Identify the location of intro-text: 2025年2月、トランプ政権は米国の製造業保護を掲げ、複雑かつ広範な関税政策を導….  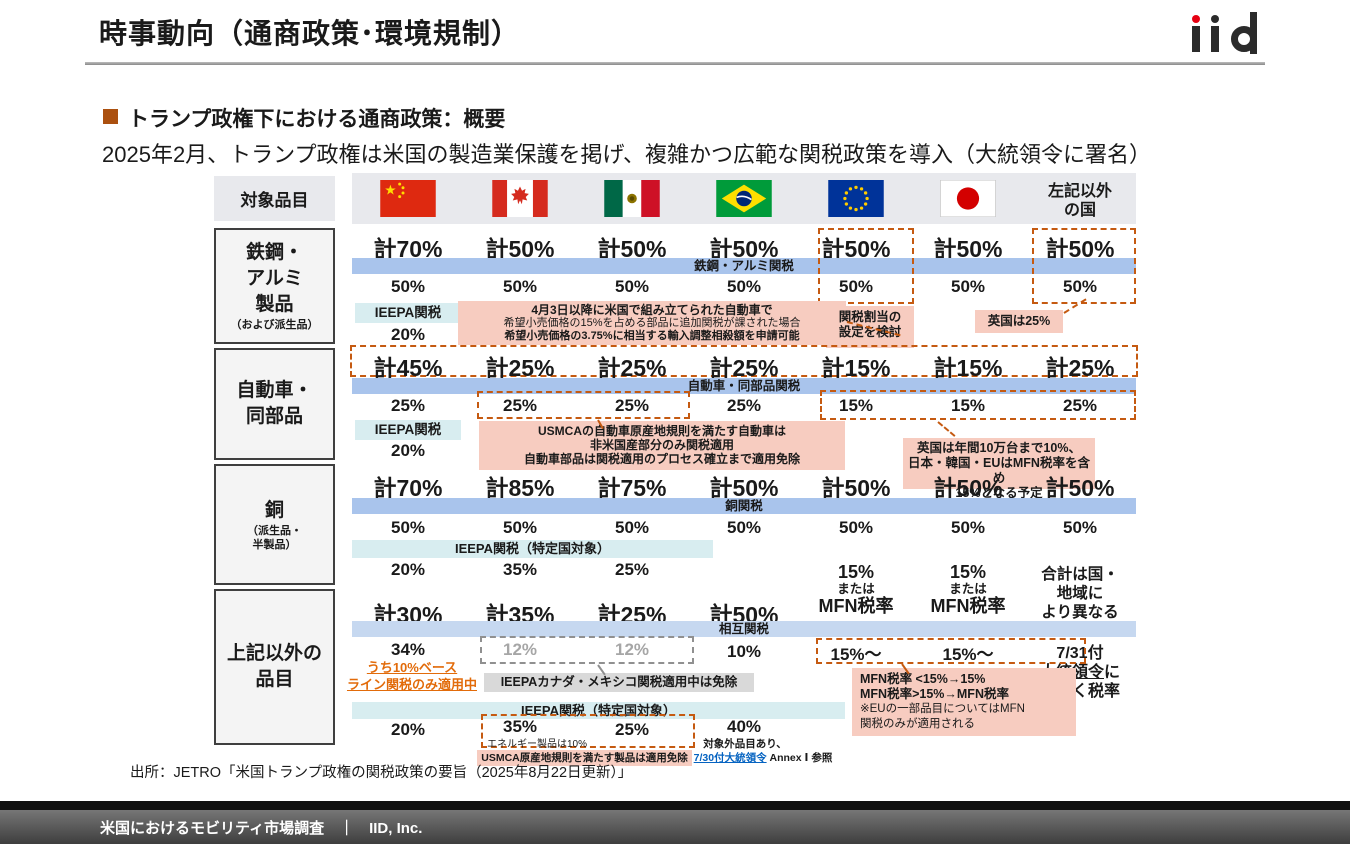
(626, 154).